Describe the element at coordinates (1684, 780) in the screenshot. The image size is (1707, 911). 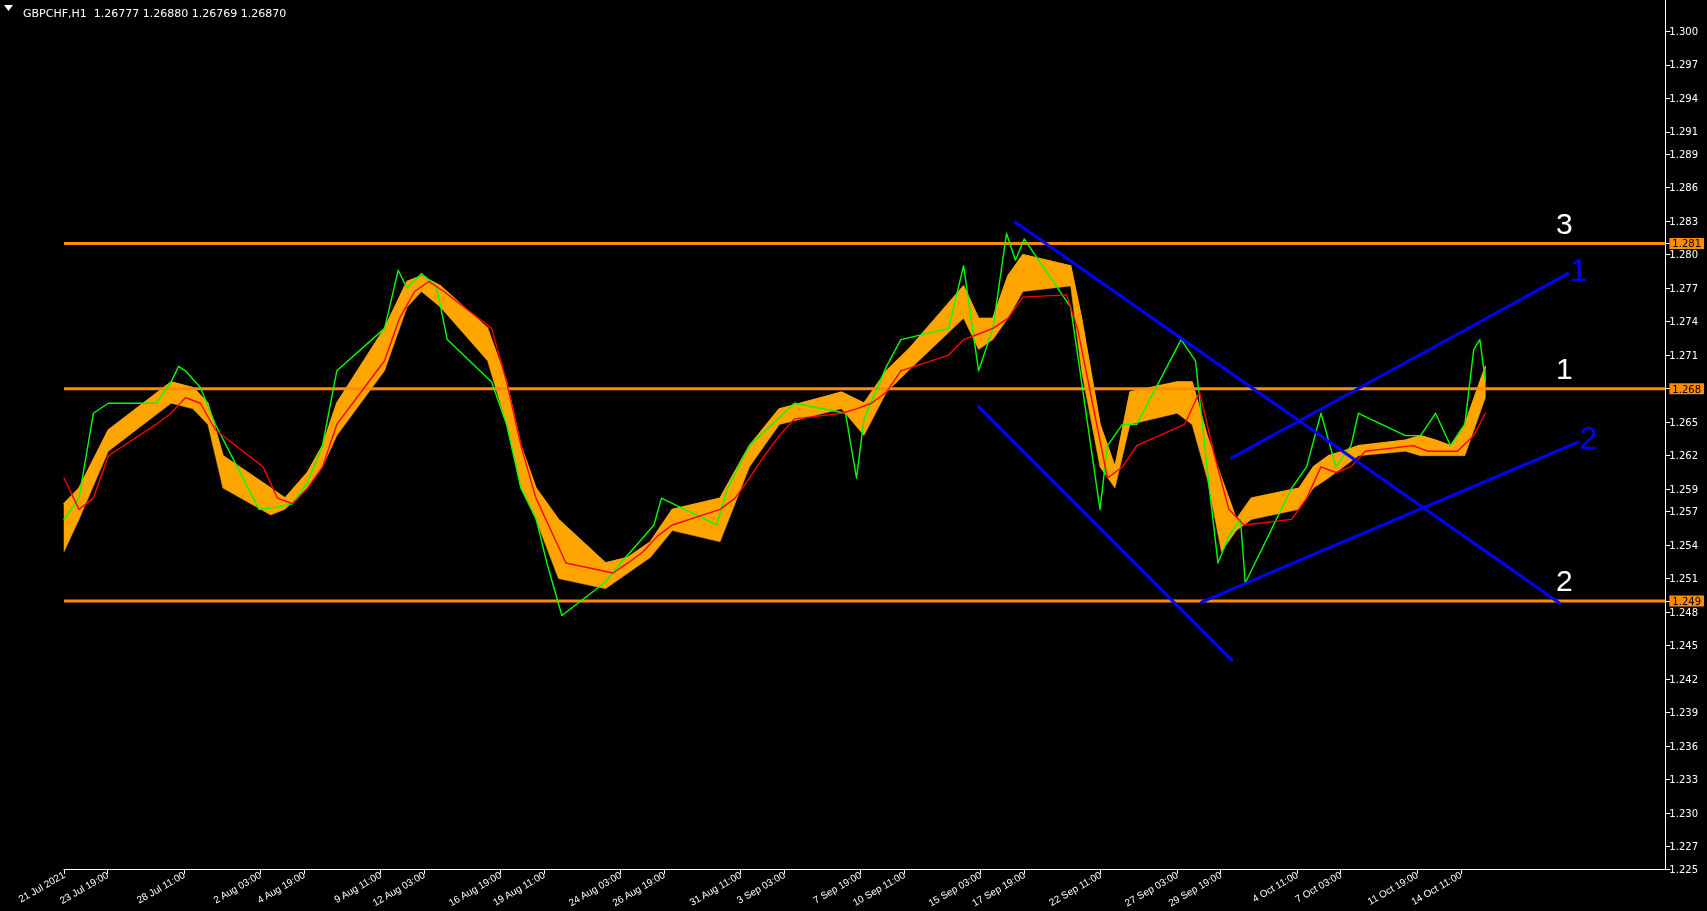
I see `y-tick-label: 1.233` at that location.